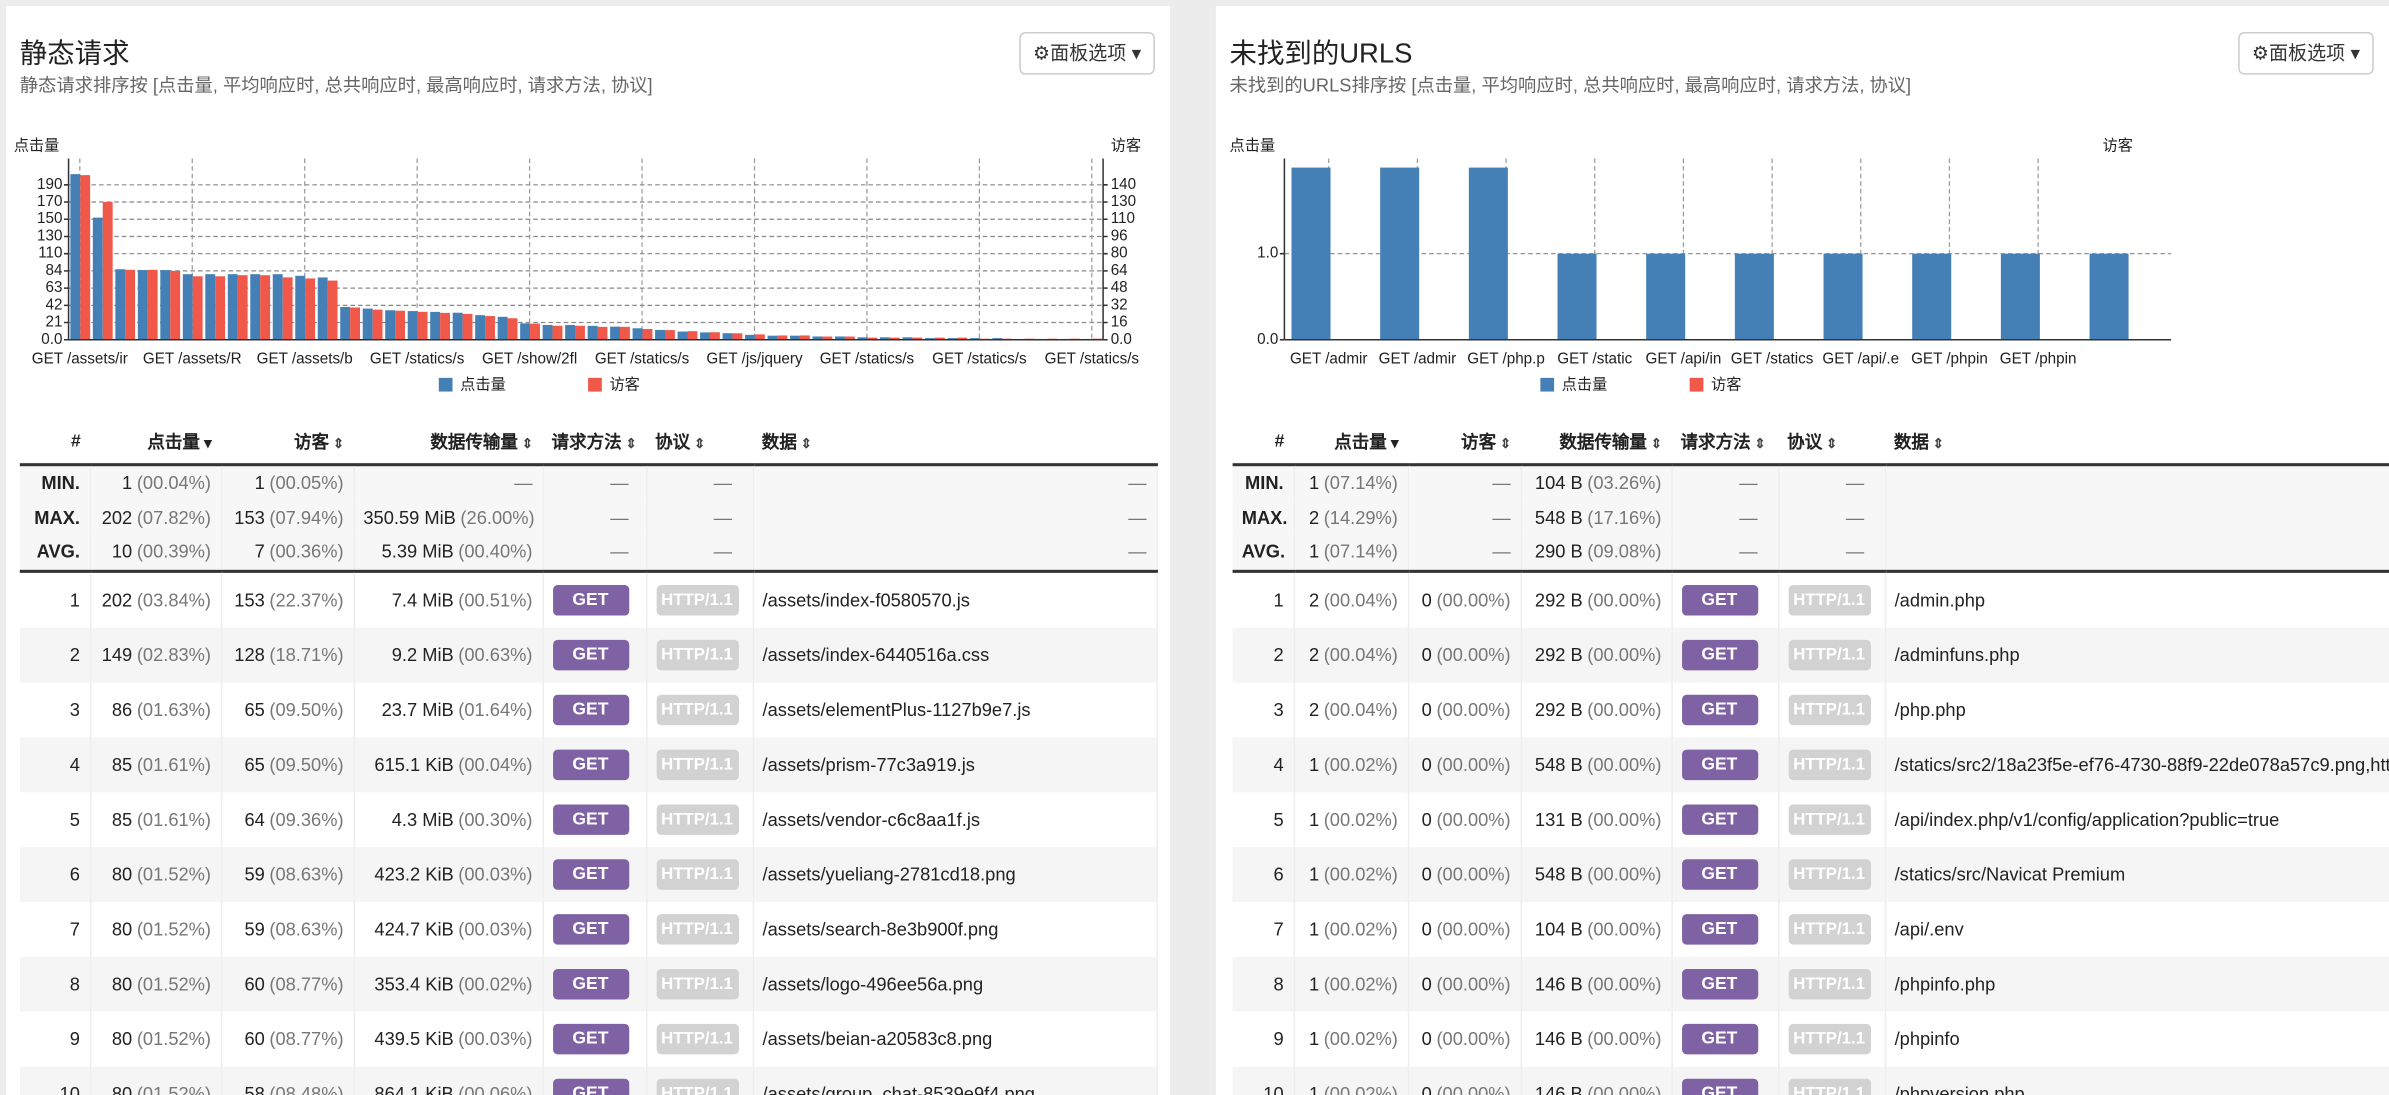 The width and height of the screenshot is (2389, 1095). What do you see at coordinates (867, 359) in the screenshot?
I see `x-tick-label: GET /statics/s` at bounding box center [867, 359].